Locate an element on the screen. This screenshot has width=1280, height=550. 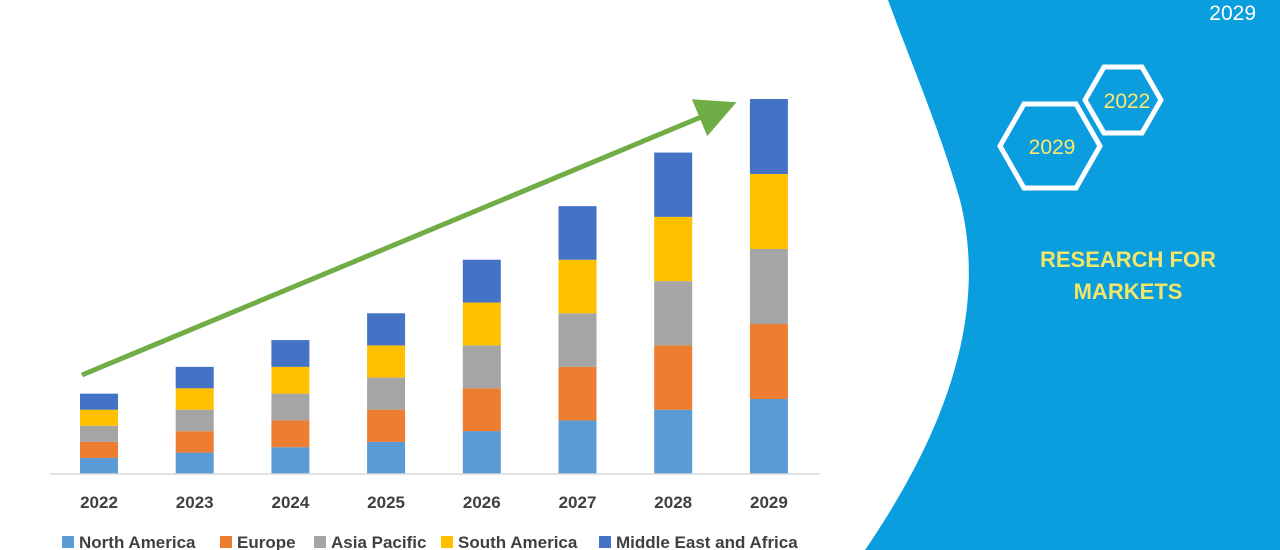
hex-label-2022: 2022 is located at coordinates (1127, 101).